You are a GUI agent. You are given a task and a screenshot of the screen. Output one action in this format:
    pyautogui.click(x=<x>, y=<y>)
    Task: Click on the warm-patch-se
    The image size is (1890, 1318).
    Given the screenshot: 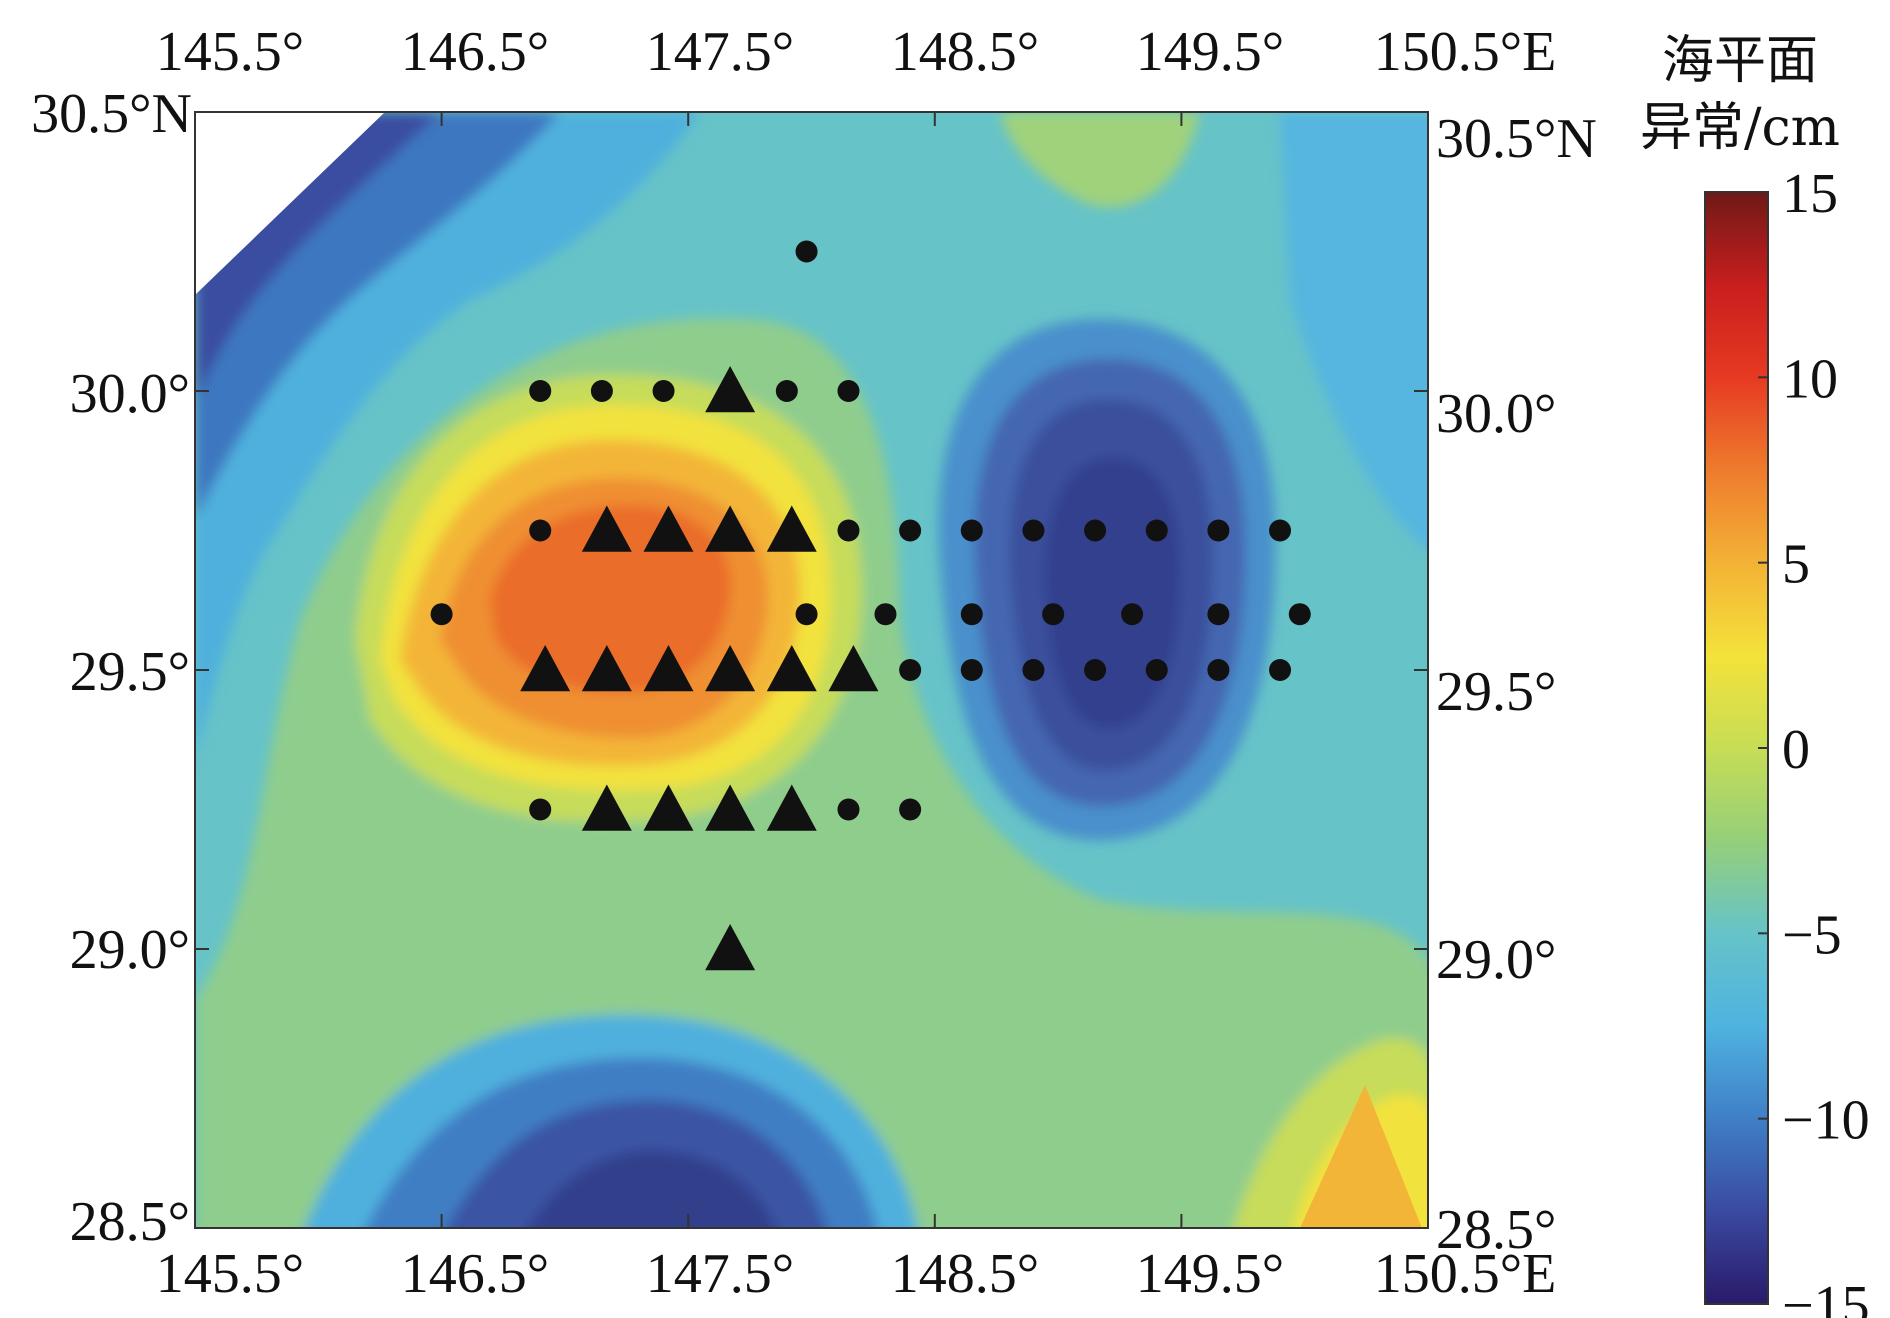 What is the action you would take?
    pyautogui.click(x=1361, y=1156)
    